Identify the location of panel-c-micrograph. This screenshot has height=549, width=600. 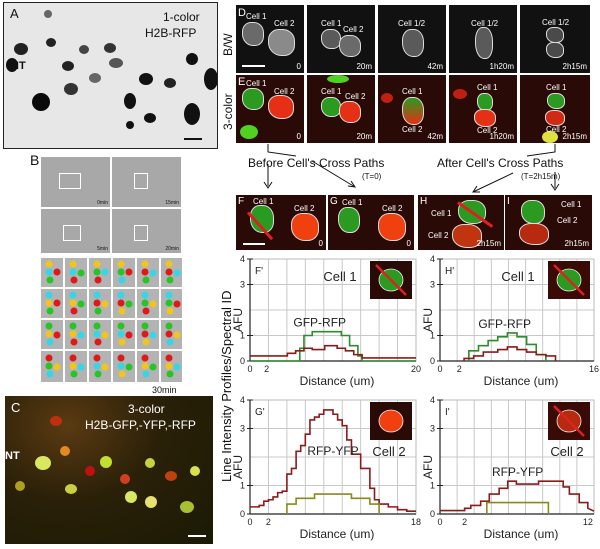
(109, 470).